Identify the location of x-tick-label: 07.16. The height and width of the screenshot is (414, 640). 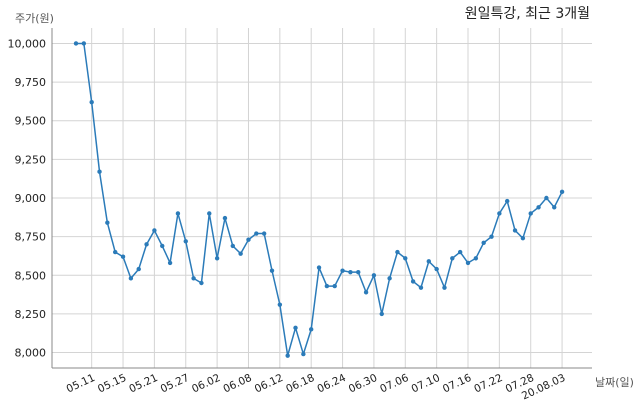
(457, 384).